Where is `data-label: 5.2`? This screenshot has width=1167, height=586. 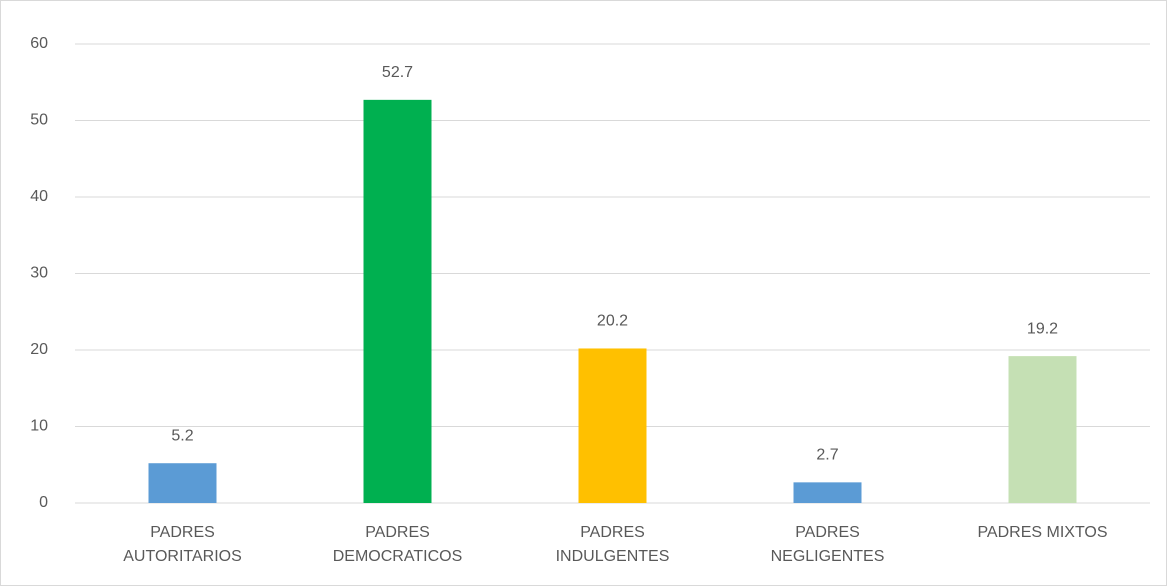 data-label: 5.2 is located at coordinates (182, 435).